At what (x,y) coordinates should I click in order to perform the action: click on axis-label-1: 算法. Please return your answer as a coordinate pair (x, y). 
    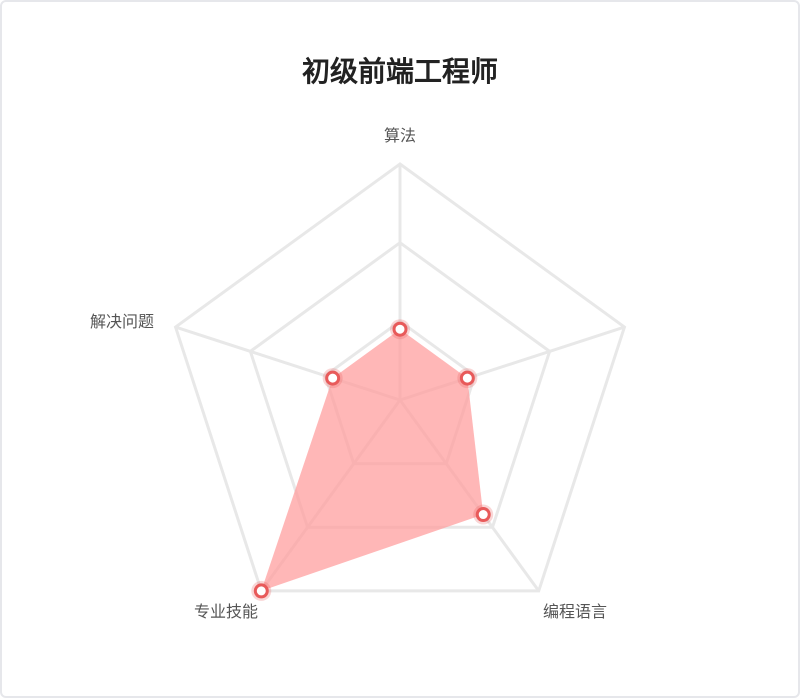
    Looking at the image, I should click on (400, 135).